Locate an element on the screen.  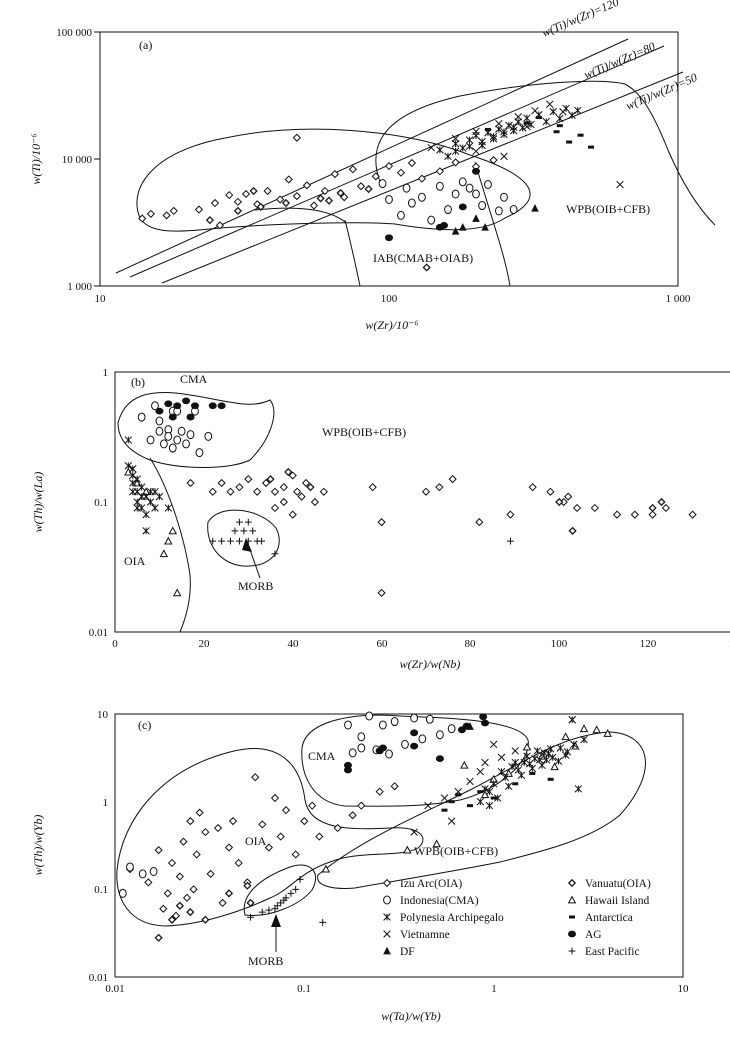
legend-entry-df: DF is located at coordinates (399, 952).